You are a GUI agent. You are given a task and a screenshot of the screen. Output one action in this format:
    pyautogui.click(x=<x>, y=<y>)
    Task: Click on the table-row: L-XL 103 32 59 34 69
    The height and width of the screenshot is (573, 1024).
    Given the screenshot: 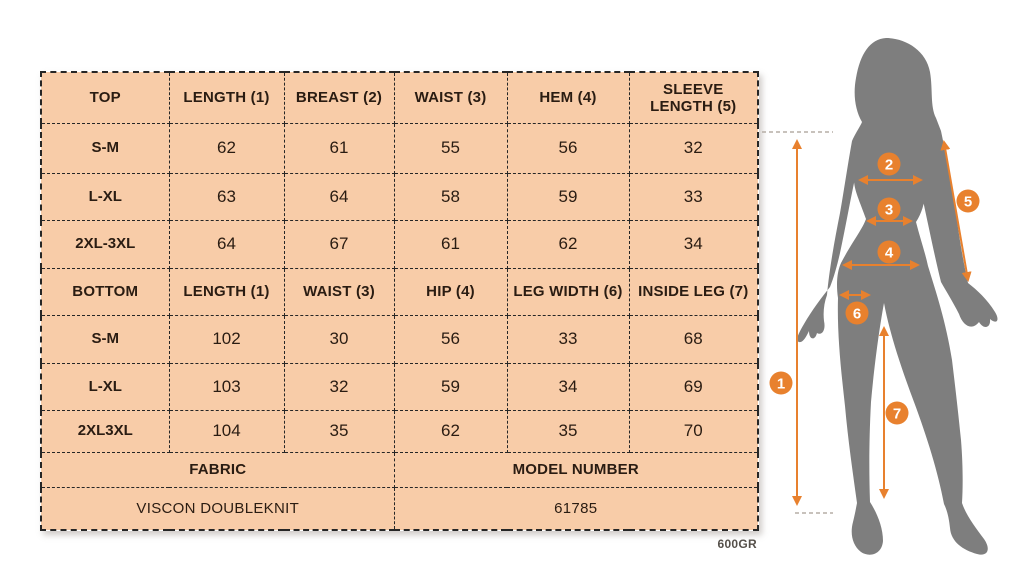 What is the action you would take?
    pyautogui.click(x=399, y=386)
    